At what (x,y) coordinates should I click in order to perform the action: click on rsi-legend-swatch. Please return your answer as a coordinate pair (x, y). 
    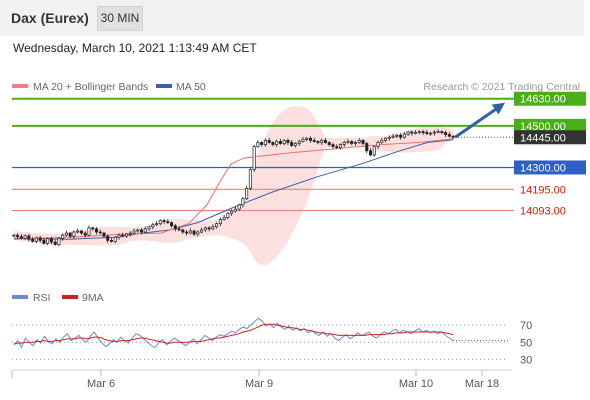
    Looking at the image, I should click on (20, 297).